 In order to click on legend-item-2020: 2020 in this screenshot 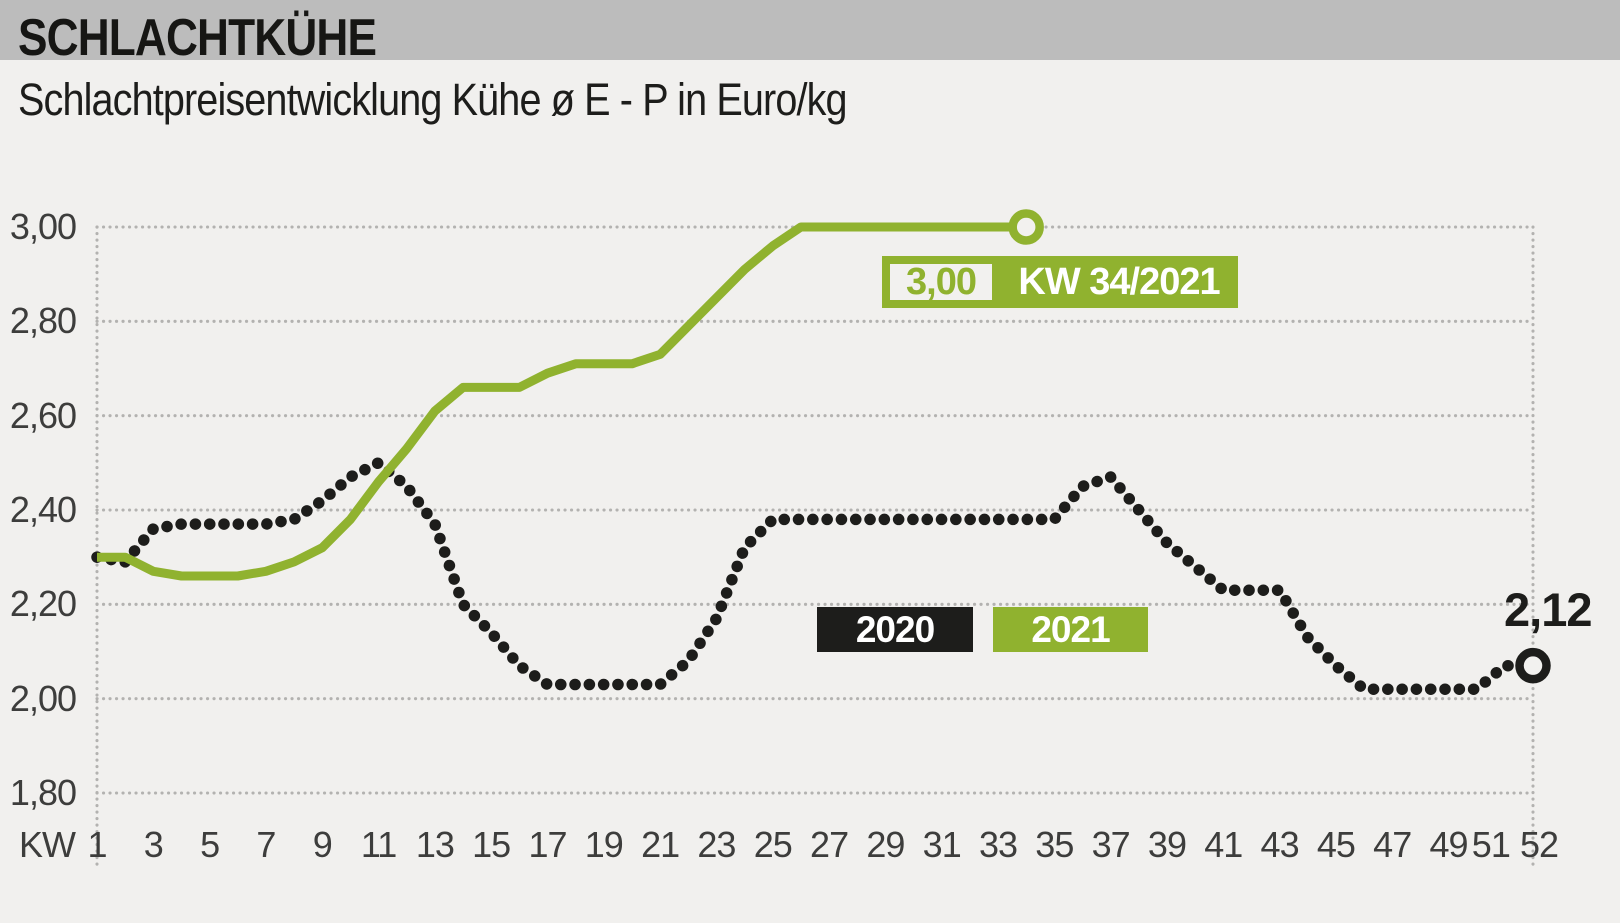, I will do `click(895, 629)`.